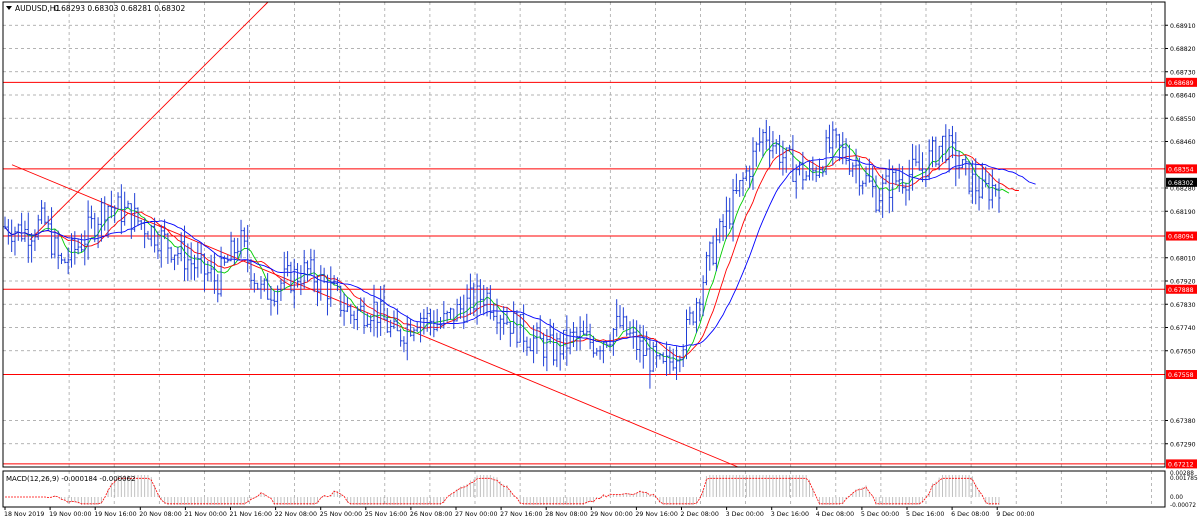  What do you see at coordinates (1183, 26) in the screenshot?
I see `price-tick-label: 0.68910` at bounding box center [1183, 26].